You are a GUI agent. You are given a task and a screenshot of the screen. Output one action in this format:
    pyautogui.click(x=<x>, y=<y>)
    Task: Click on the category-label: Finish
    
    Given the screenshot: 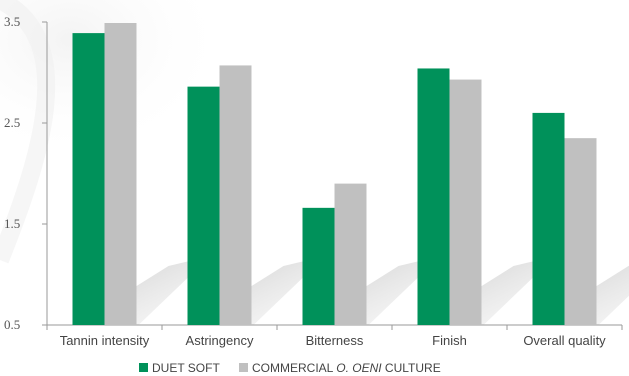 What is the action you would take?
    pyautogui.click(x=449, y=340)
    